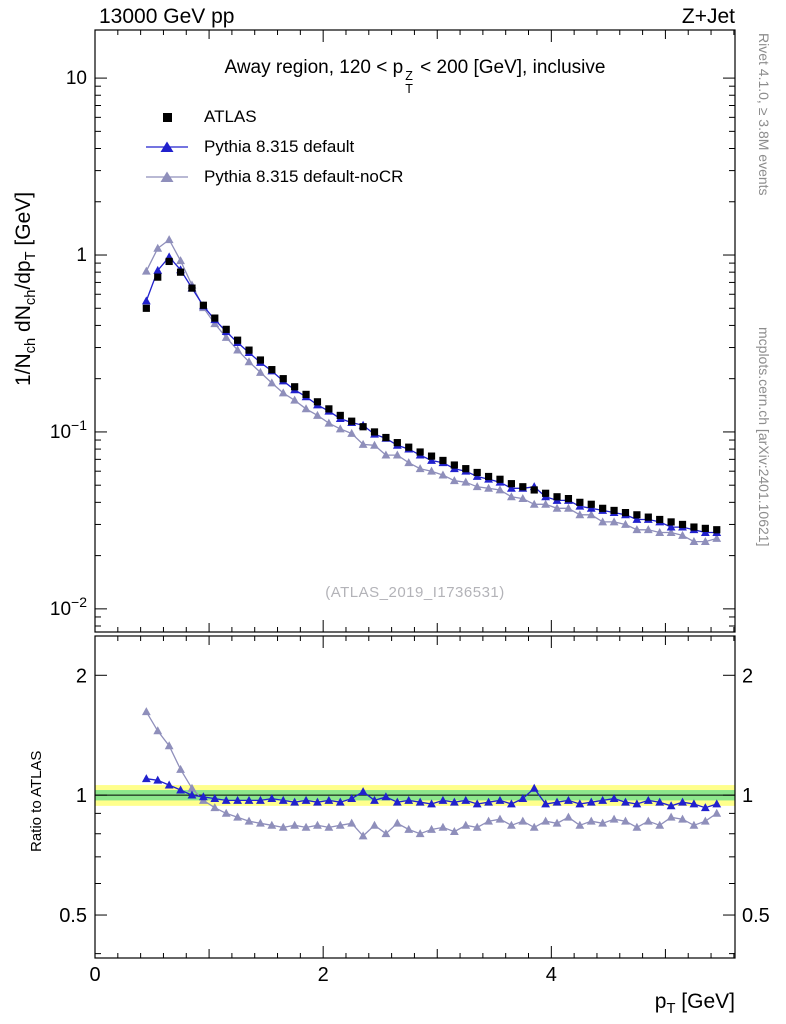  Describe the element at coordinates (36, 801) in the screenshot. I see `ratio-axis-label: Ratio to ATLAS` at that location.